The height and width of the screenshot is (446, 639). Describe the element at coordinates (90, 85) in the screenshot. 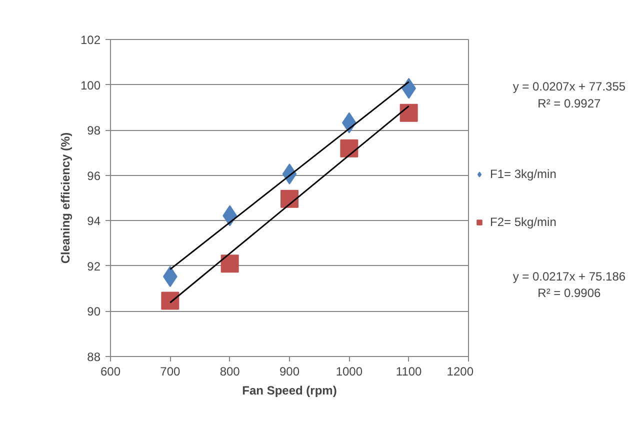

I see `y-tick-label: 100` at that location.